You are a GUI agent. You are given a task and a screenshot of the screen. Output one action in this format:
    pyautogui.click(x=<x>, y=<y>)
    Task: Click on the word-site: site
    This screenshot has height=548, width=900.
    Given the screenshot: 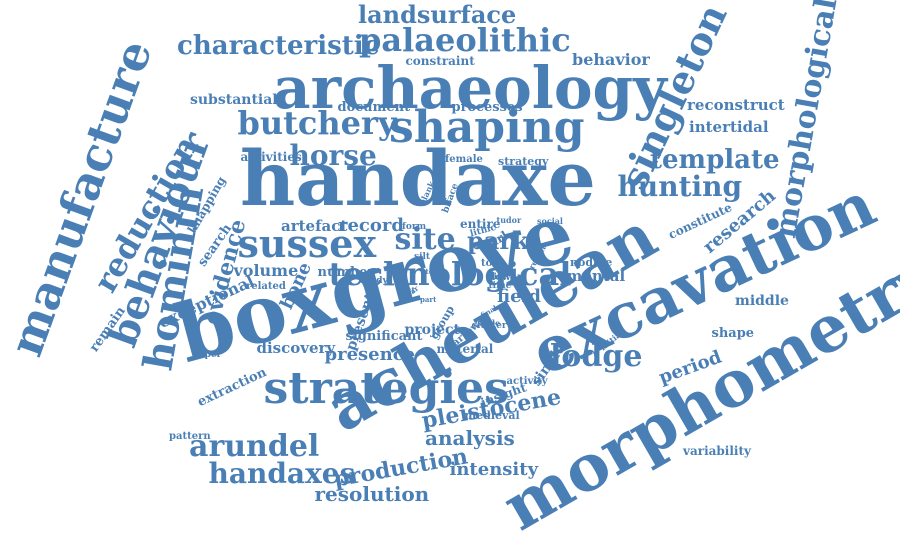 What is the action you would take?
    pyautogui.click(x=425, y=239)
    